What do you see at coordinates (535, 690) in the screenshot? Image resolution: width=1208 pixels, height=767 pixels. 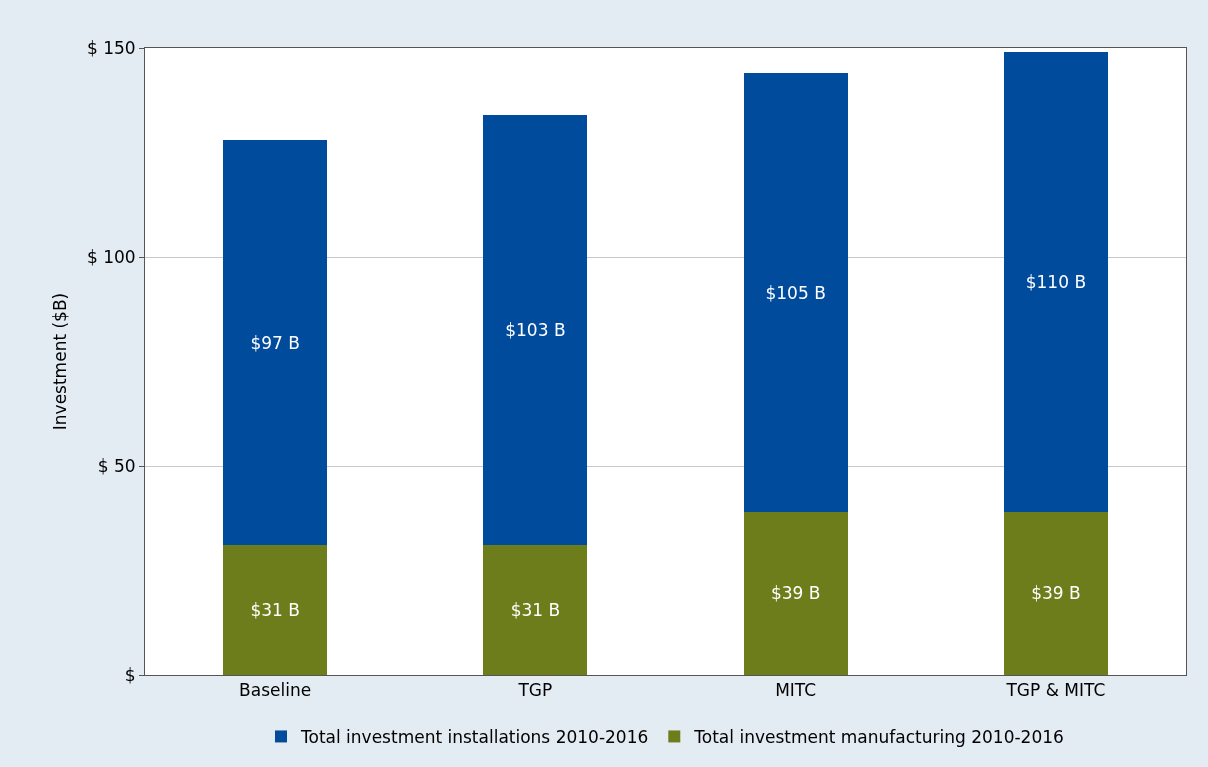 I see `x-tick-label: TGP` at bounding box center [535, 690].